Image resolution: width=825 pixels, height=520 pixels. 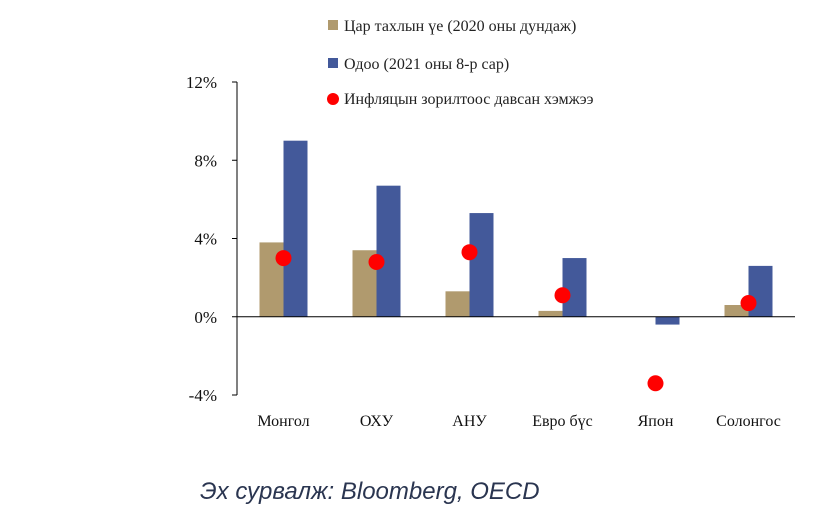 I want to click on legend-label-target-excess: Инфляцын зорилтоос давсан хэмжээ, so click(x=469, y=99).